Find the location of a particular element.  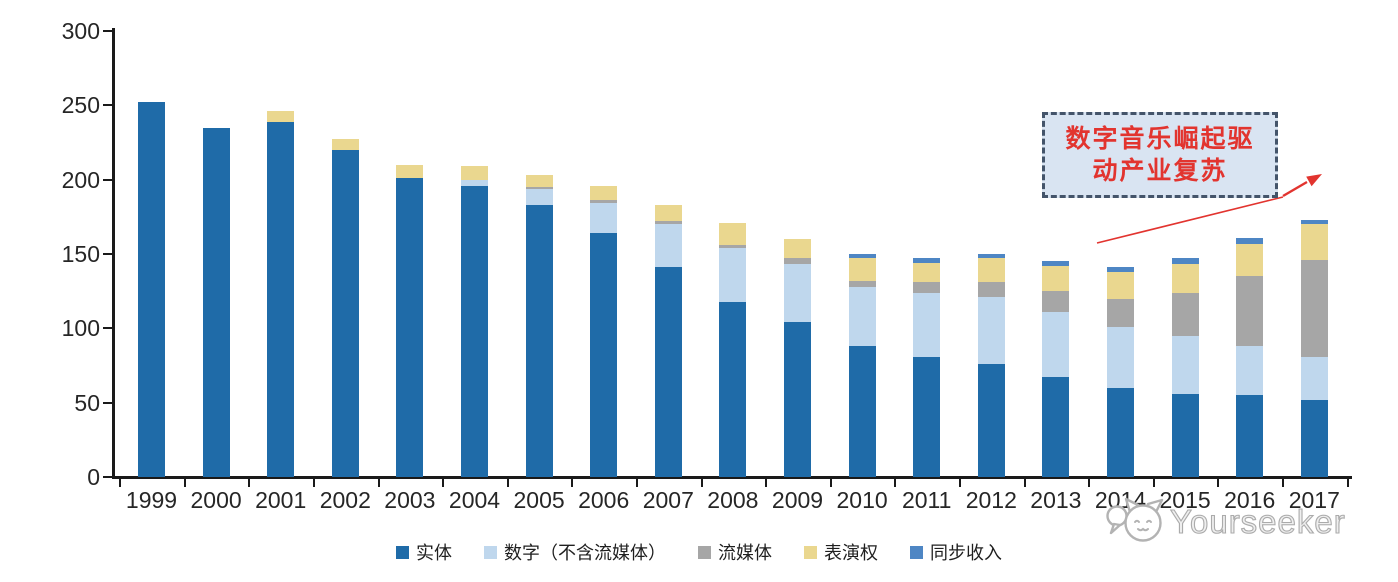

bar-segment-2000 is located at coordinates (216, 302).